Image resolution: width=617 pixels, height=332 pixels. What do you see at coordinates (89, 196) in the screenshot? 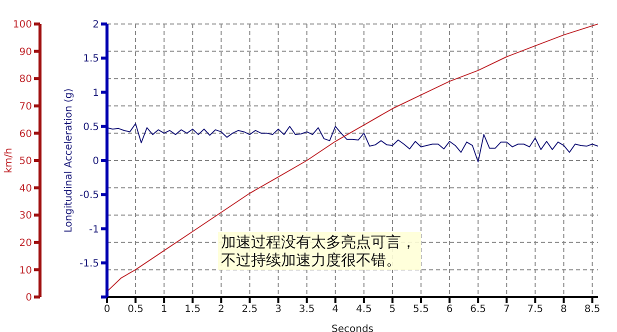
I see `y-tick-label: -0.5` at bounding box center [89, 196].